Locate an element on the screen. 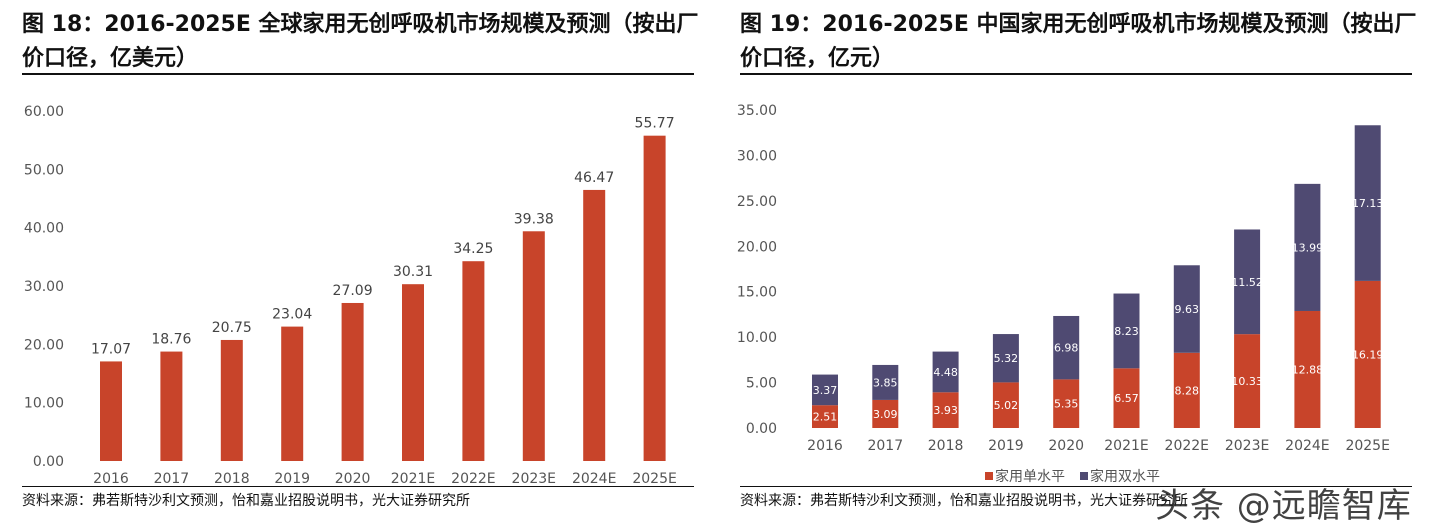 Image resolution: width=1436 pixels, height=527 pixels. data-label: 16.19 is located at coordinates (1368, 354).